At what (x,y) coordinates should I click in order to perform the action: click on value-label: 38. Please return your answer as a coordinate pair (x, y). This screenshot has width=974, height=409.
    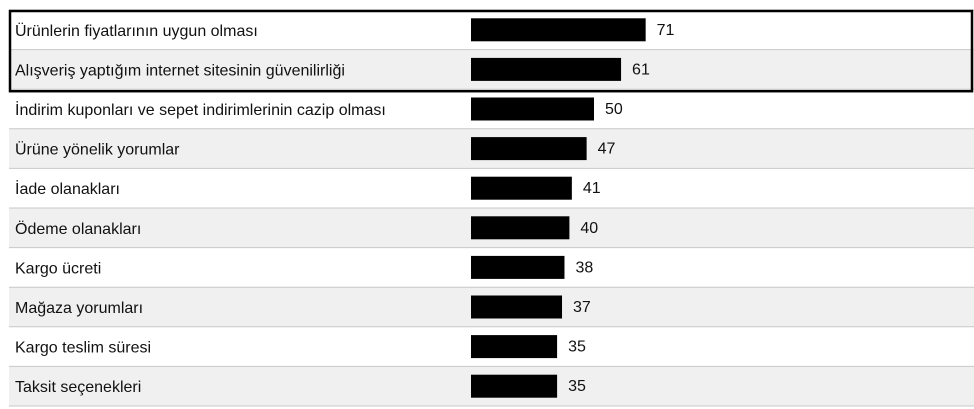
    Looking at the image, I should click on (584, 267).